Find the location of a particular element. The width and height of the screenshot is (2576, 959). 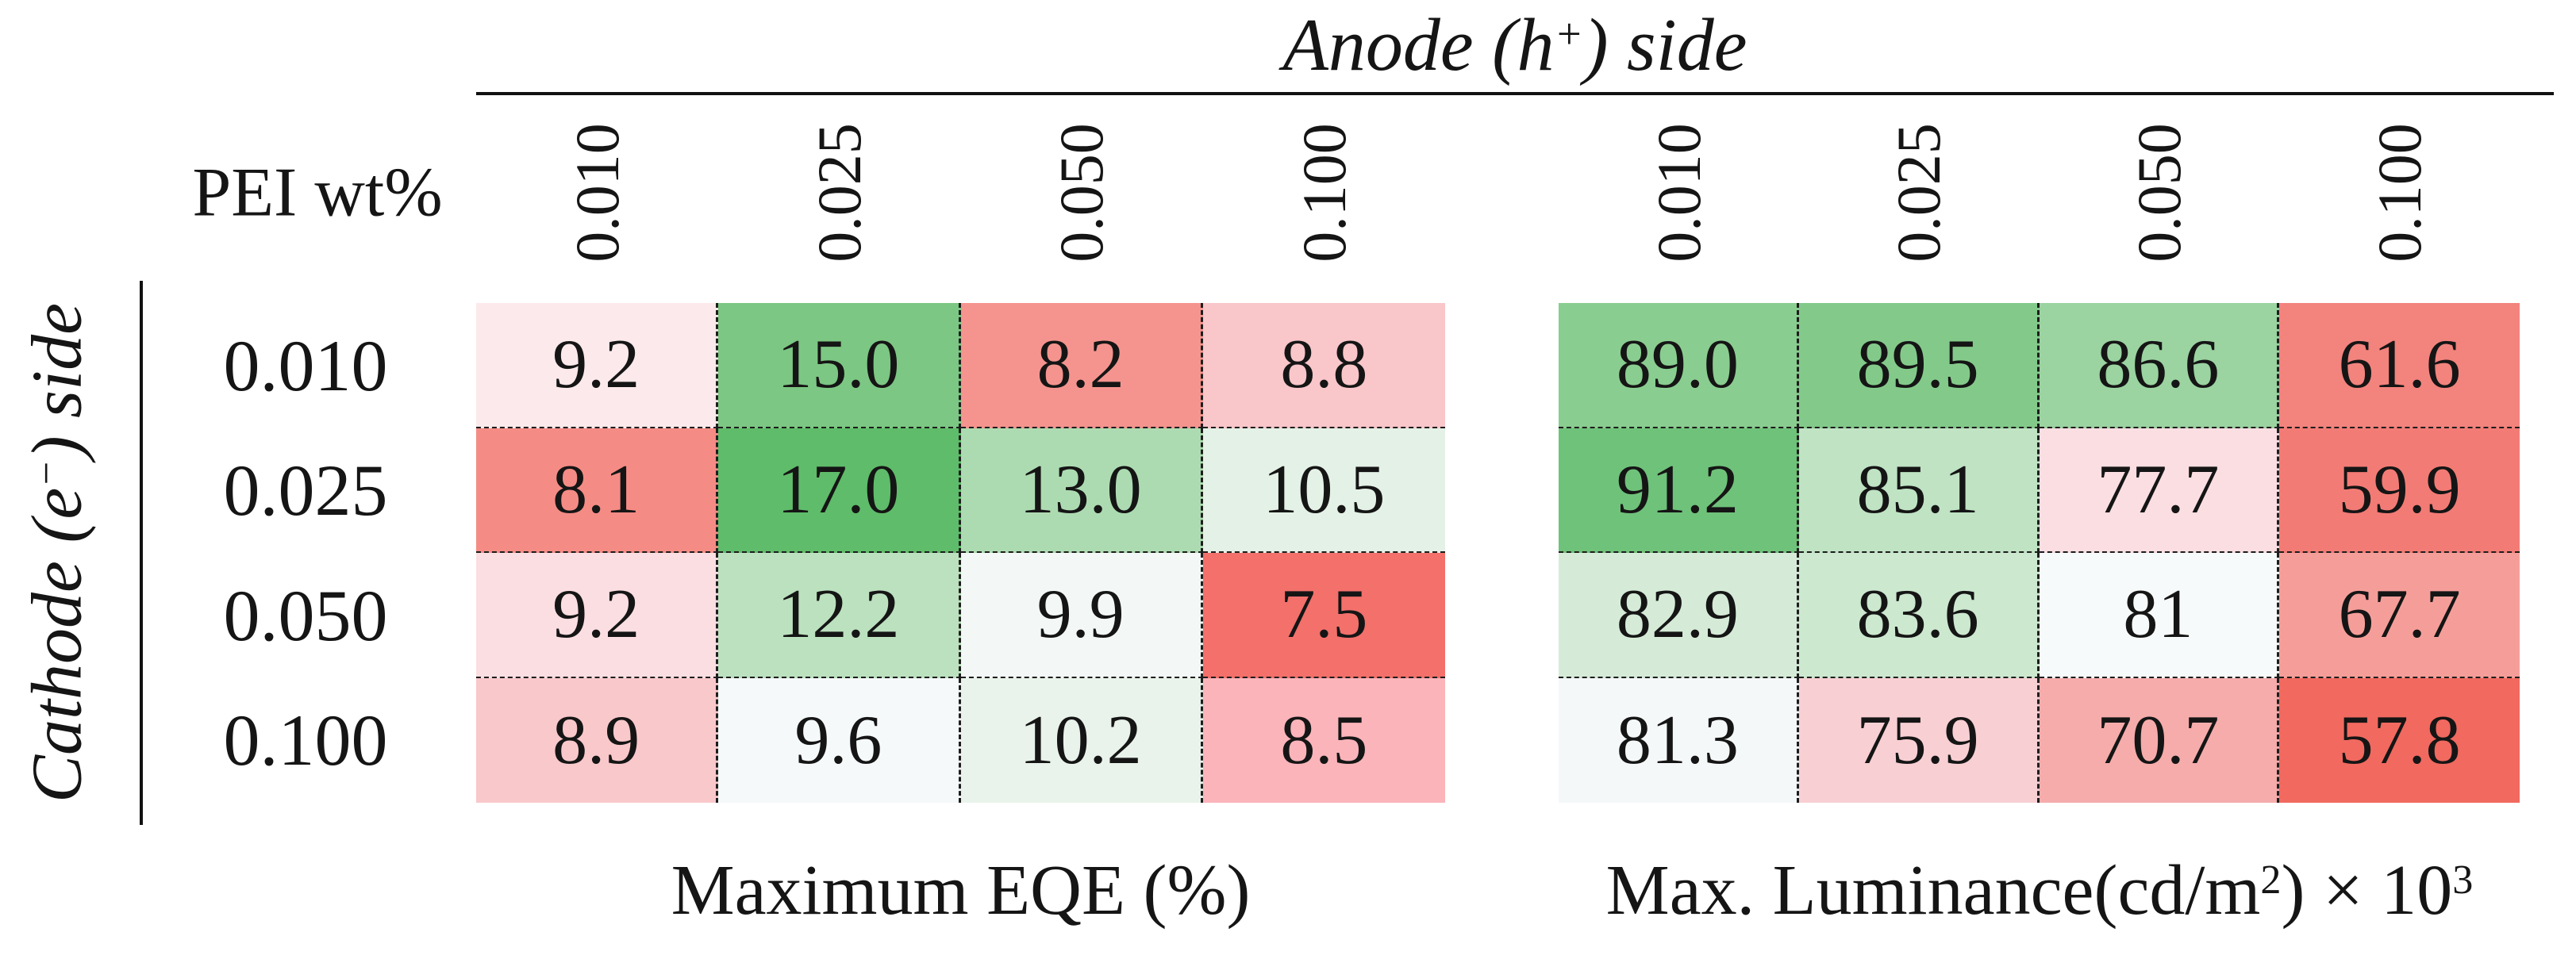

heatmap-cell: 86.6 is located at coordinates (2159, 365).